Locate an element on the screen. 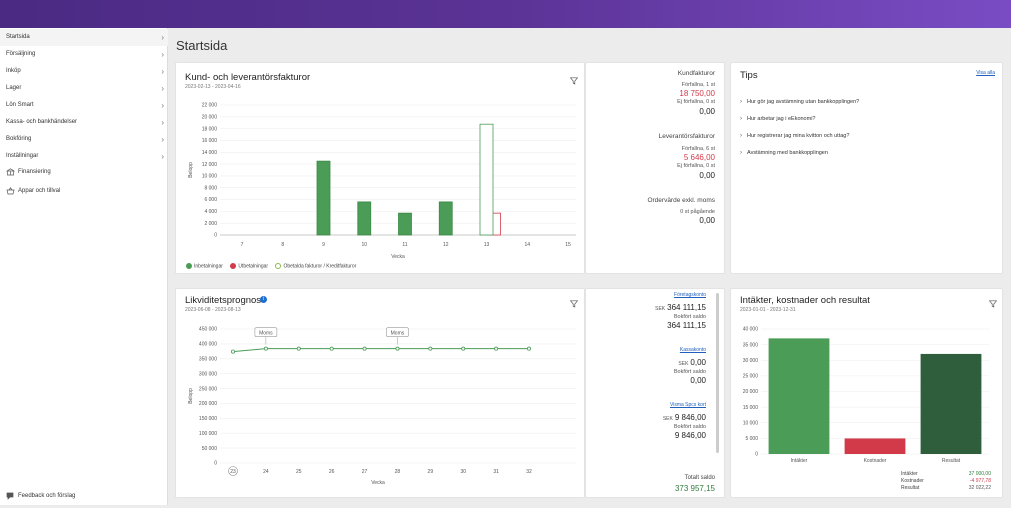 The height and width of the screenshot is (508, 1011). account-amount: 0,00 is located at coordinates (698, 362).